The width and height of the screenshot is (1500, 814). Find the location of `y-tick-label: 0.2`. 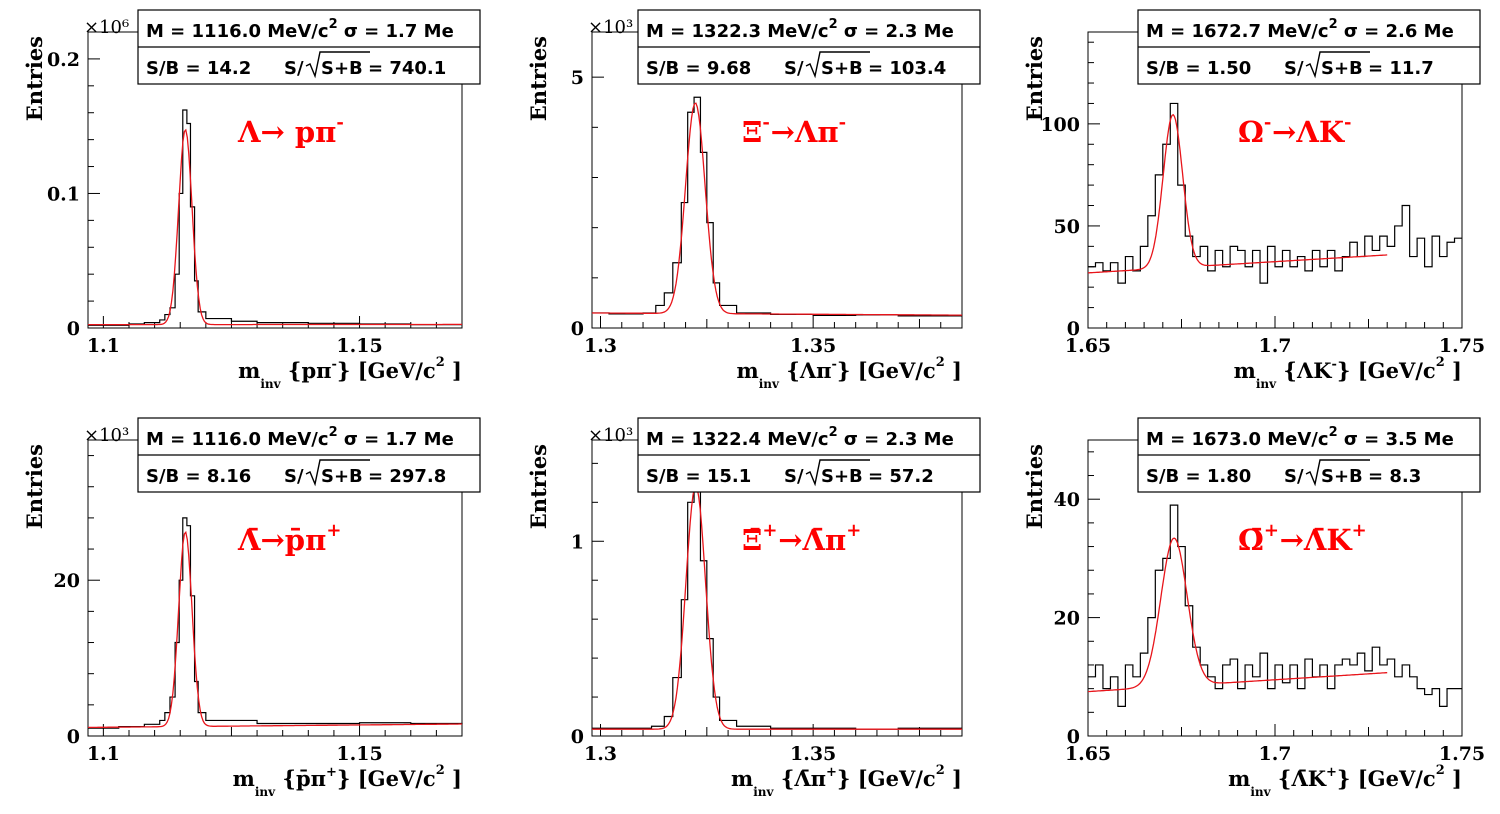

y-tick-label: 0.2 is located at coordinates (63, 60).